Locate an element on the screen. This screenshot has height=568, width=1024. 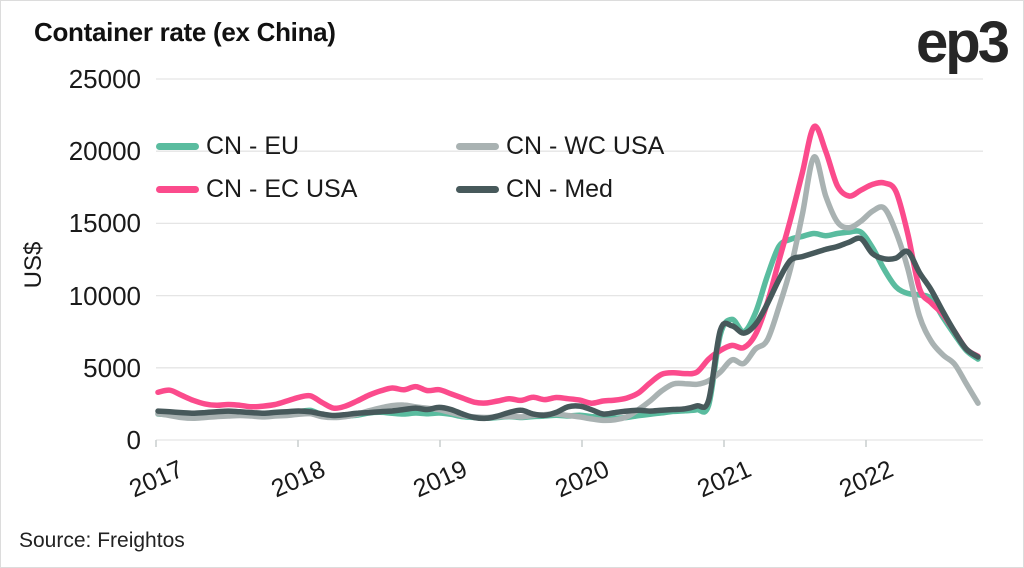
ep3-logo: ep3 is located at coordinates (963, 42).